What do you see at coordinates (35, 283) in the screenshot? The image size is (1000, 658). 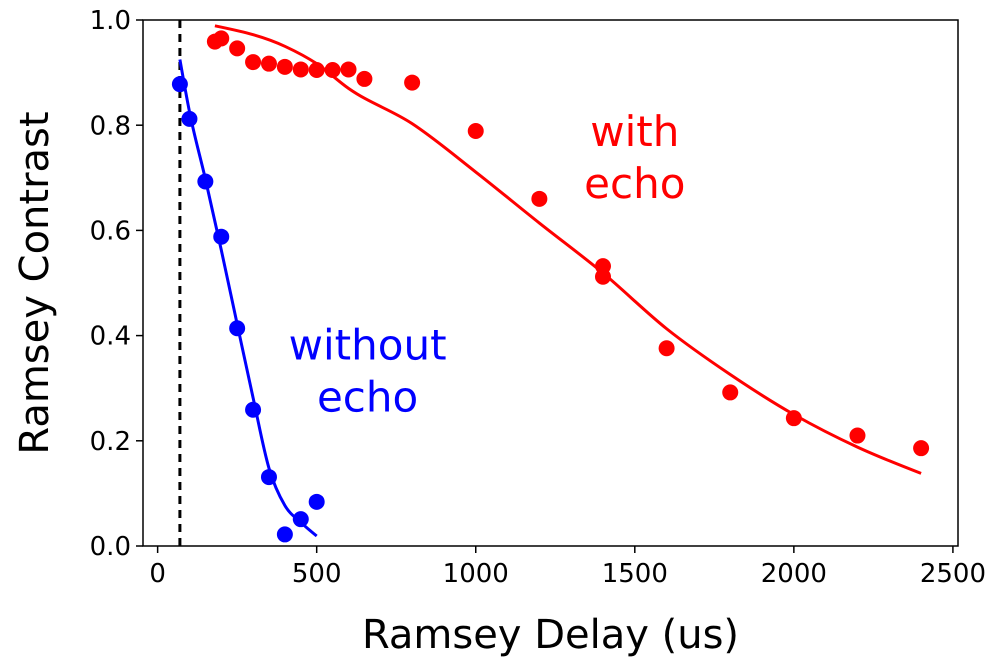 I see `y-axis-title: Ramsey Contrast` at bounding box center [35, 283].